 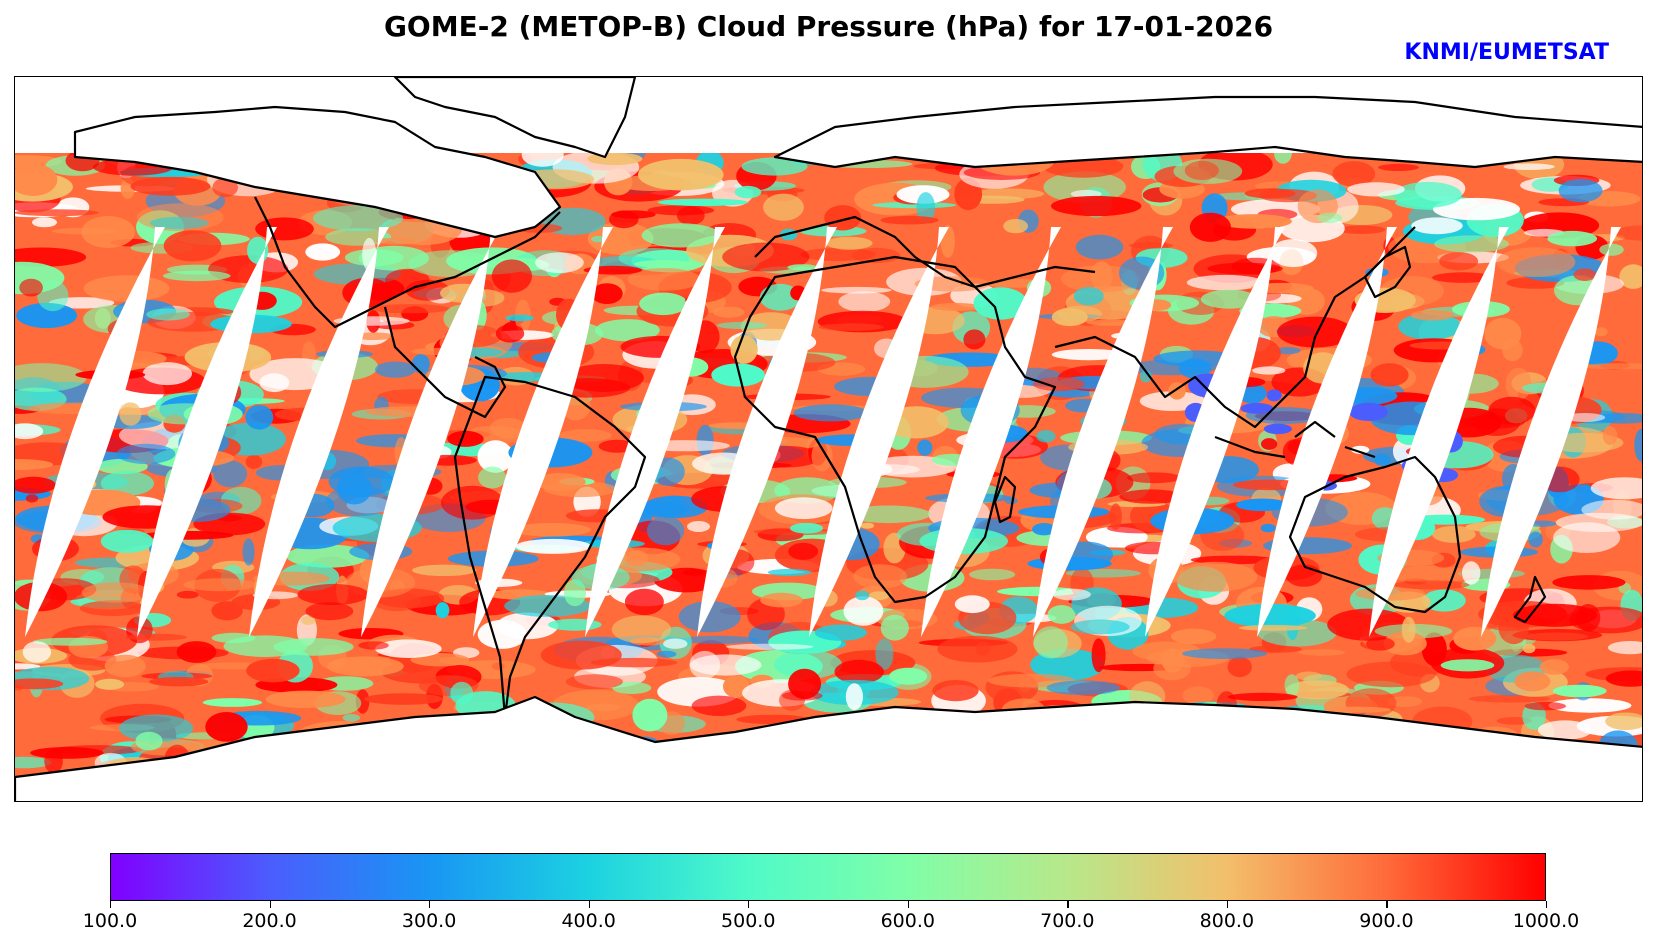 What do you see at coordinates (1375, 534) in the screenshot?
I see `australia-coast` at bounding box center [1375, 534].